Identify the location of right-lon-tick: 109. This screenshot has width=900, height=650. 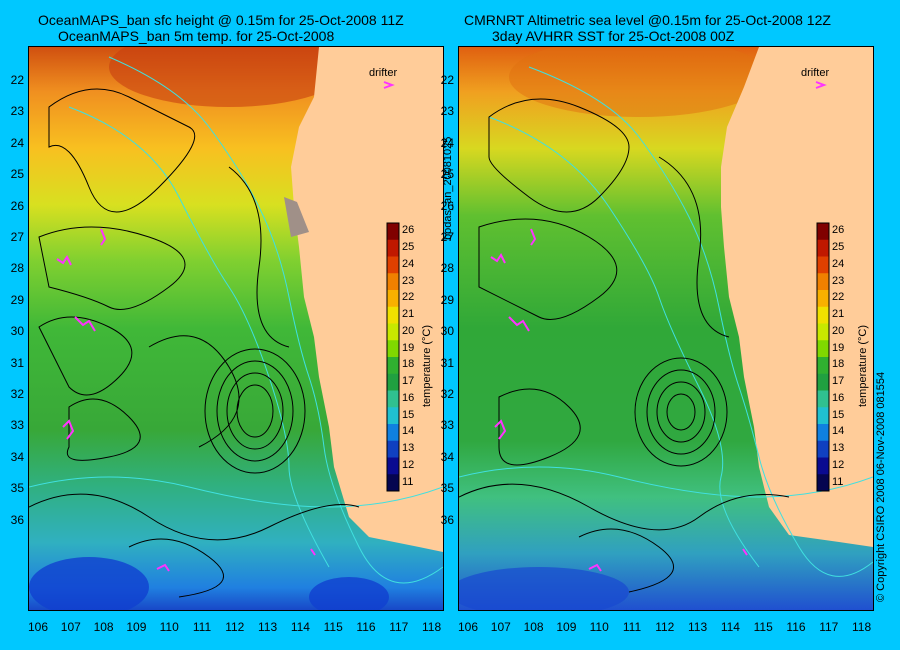
(566, 627).